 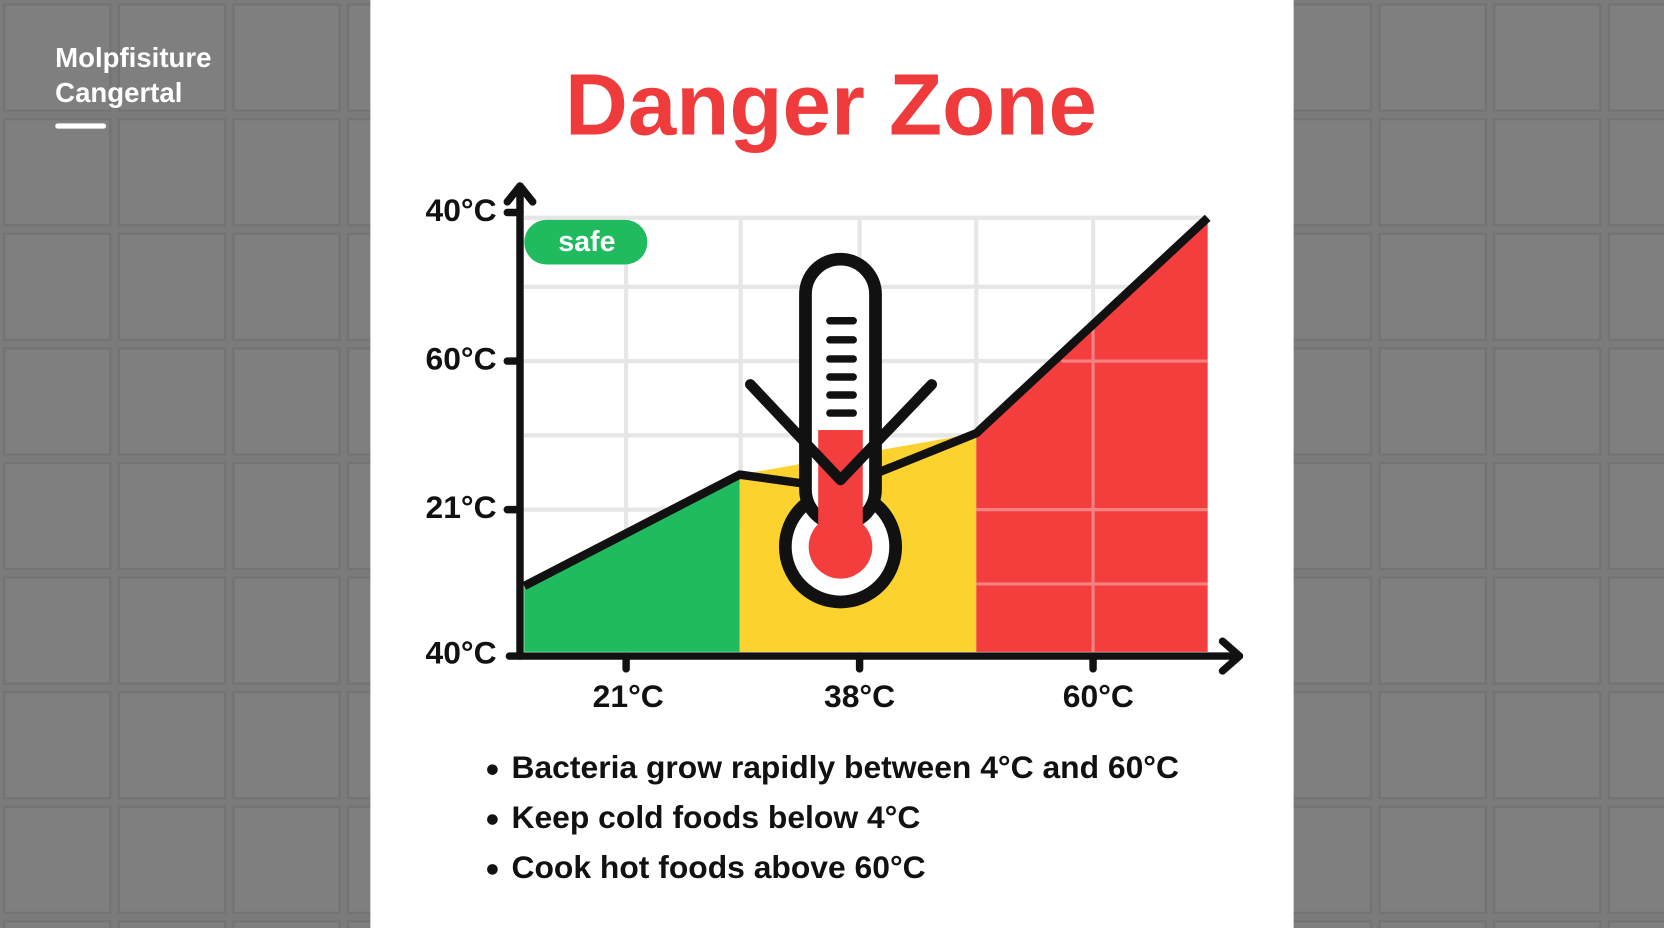 What do you see at coordinates (1092, 490) in the screenshot?
I see `danger-grid` at bounding box center [1092, 490].